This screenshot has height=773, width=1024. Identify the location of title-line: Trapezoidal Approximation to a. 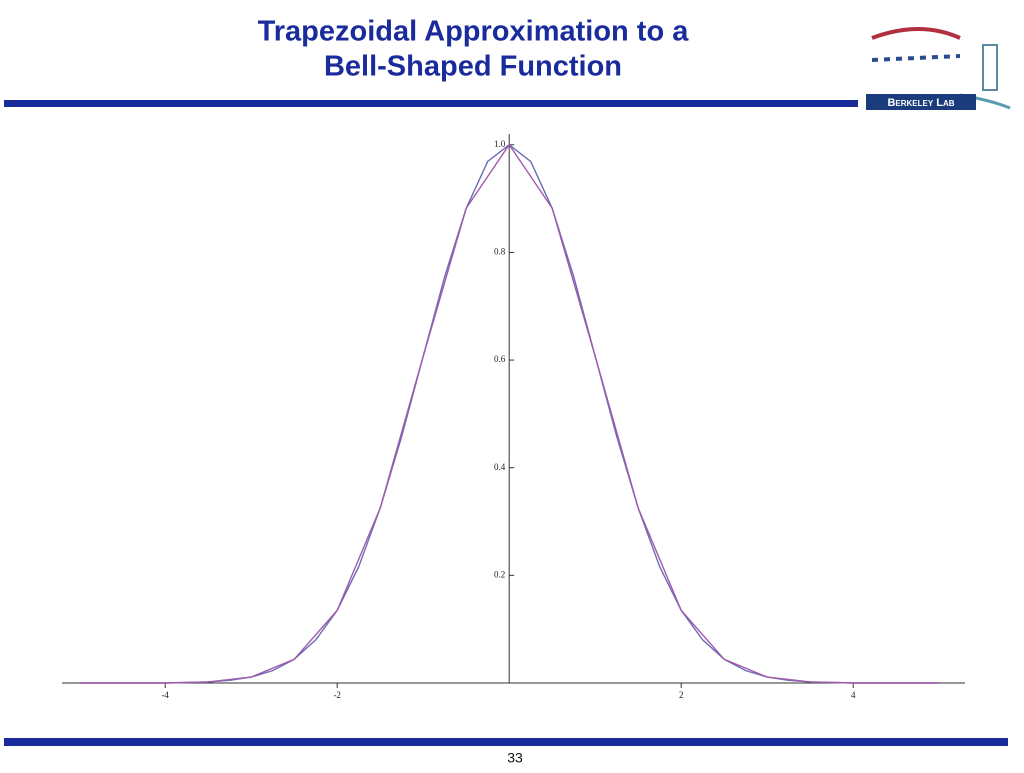
(474, 32).